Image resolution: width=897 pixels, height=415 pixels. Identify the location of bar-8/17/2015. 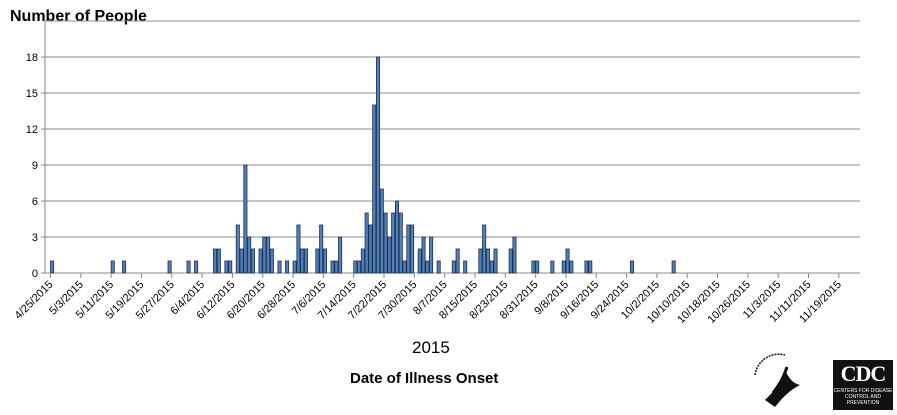
(484, 249).